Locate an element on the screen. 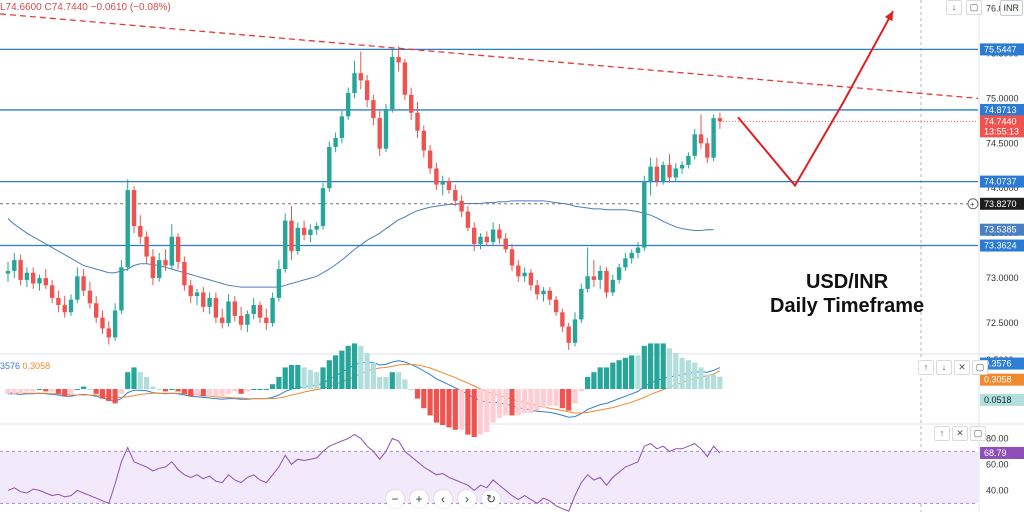  scroll-left-icon: ‹ is located at coordinates (443, 499).